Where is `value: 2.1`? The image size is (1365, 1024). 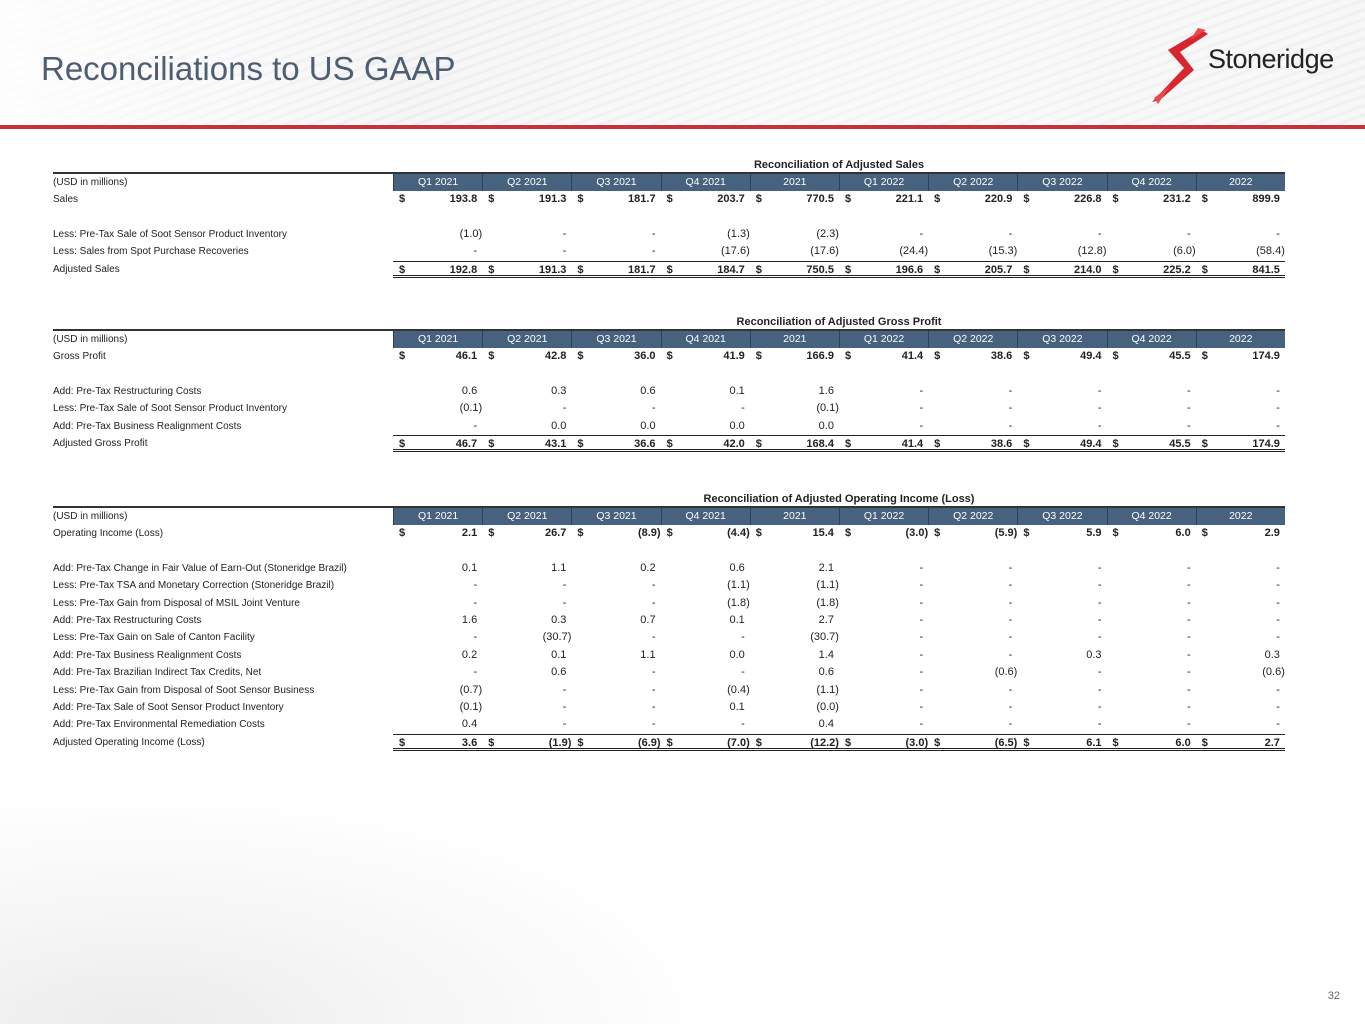
value: 2.1 is located at coordinates (469, 533).